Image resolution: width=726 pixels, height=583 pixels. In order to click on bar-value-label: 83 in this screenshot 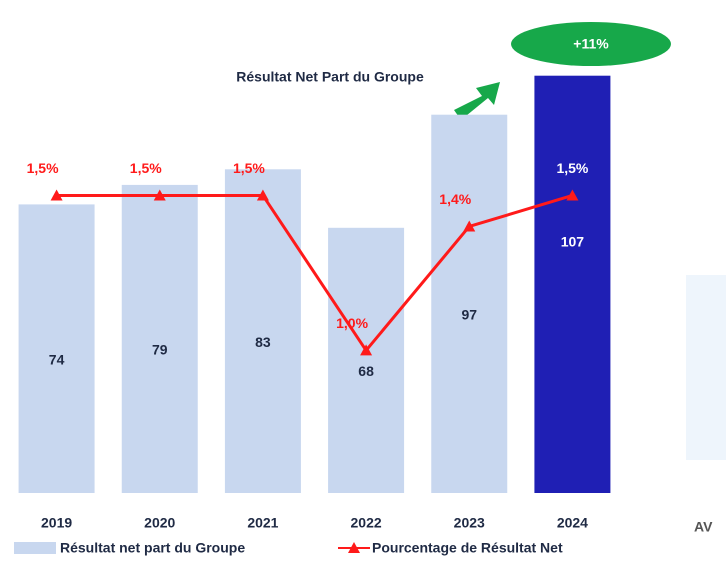, I will do `click(263, 342)`.